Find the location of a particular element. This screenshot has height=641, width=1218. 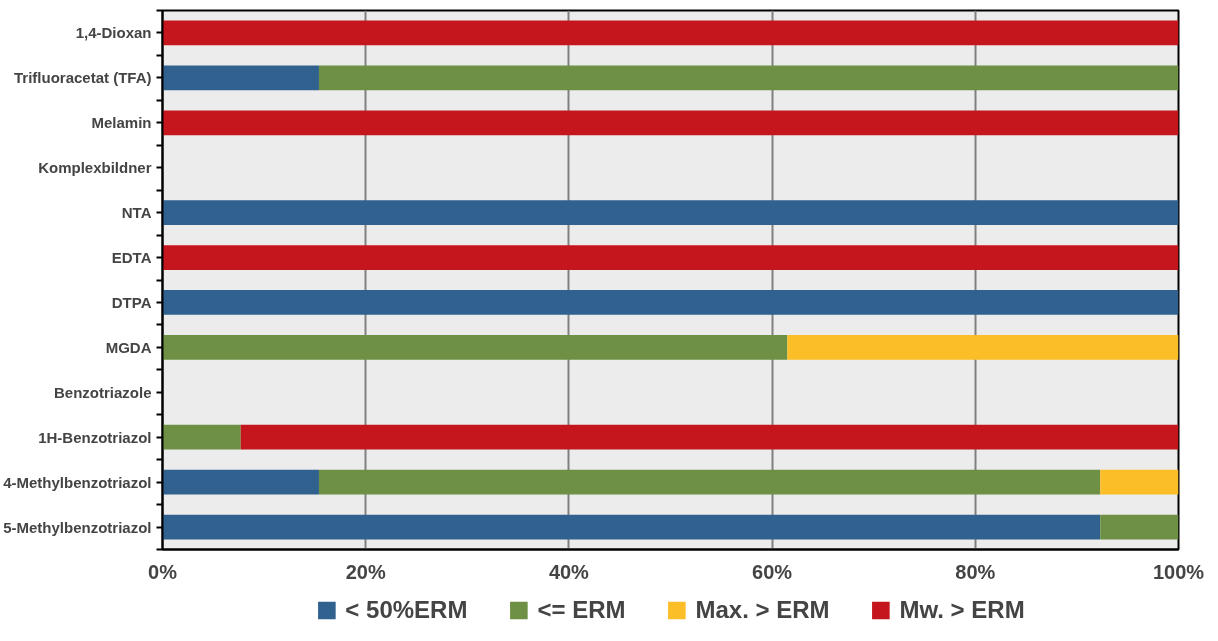

legend-label: < 50%ERM is located at coordinates (406, 610).